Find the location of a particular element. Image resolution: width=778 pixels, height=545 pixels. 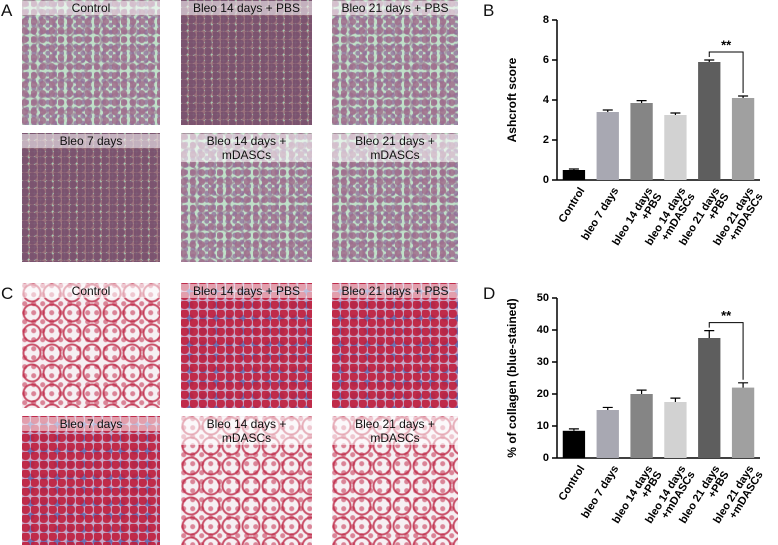

panel-letter: B is located at coordinates (489, 10).